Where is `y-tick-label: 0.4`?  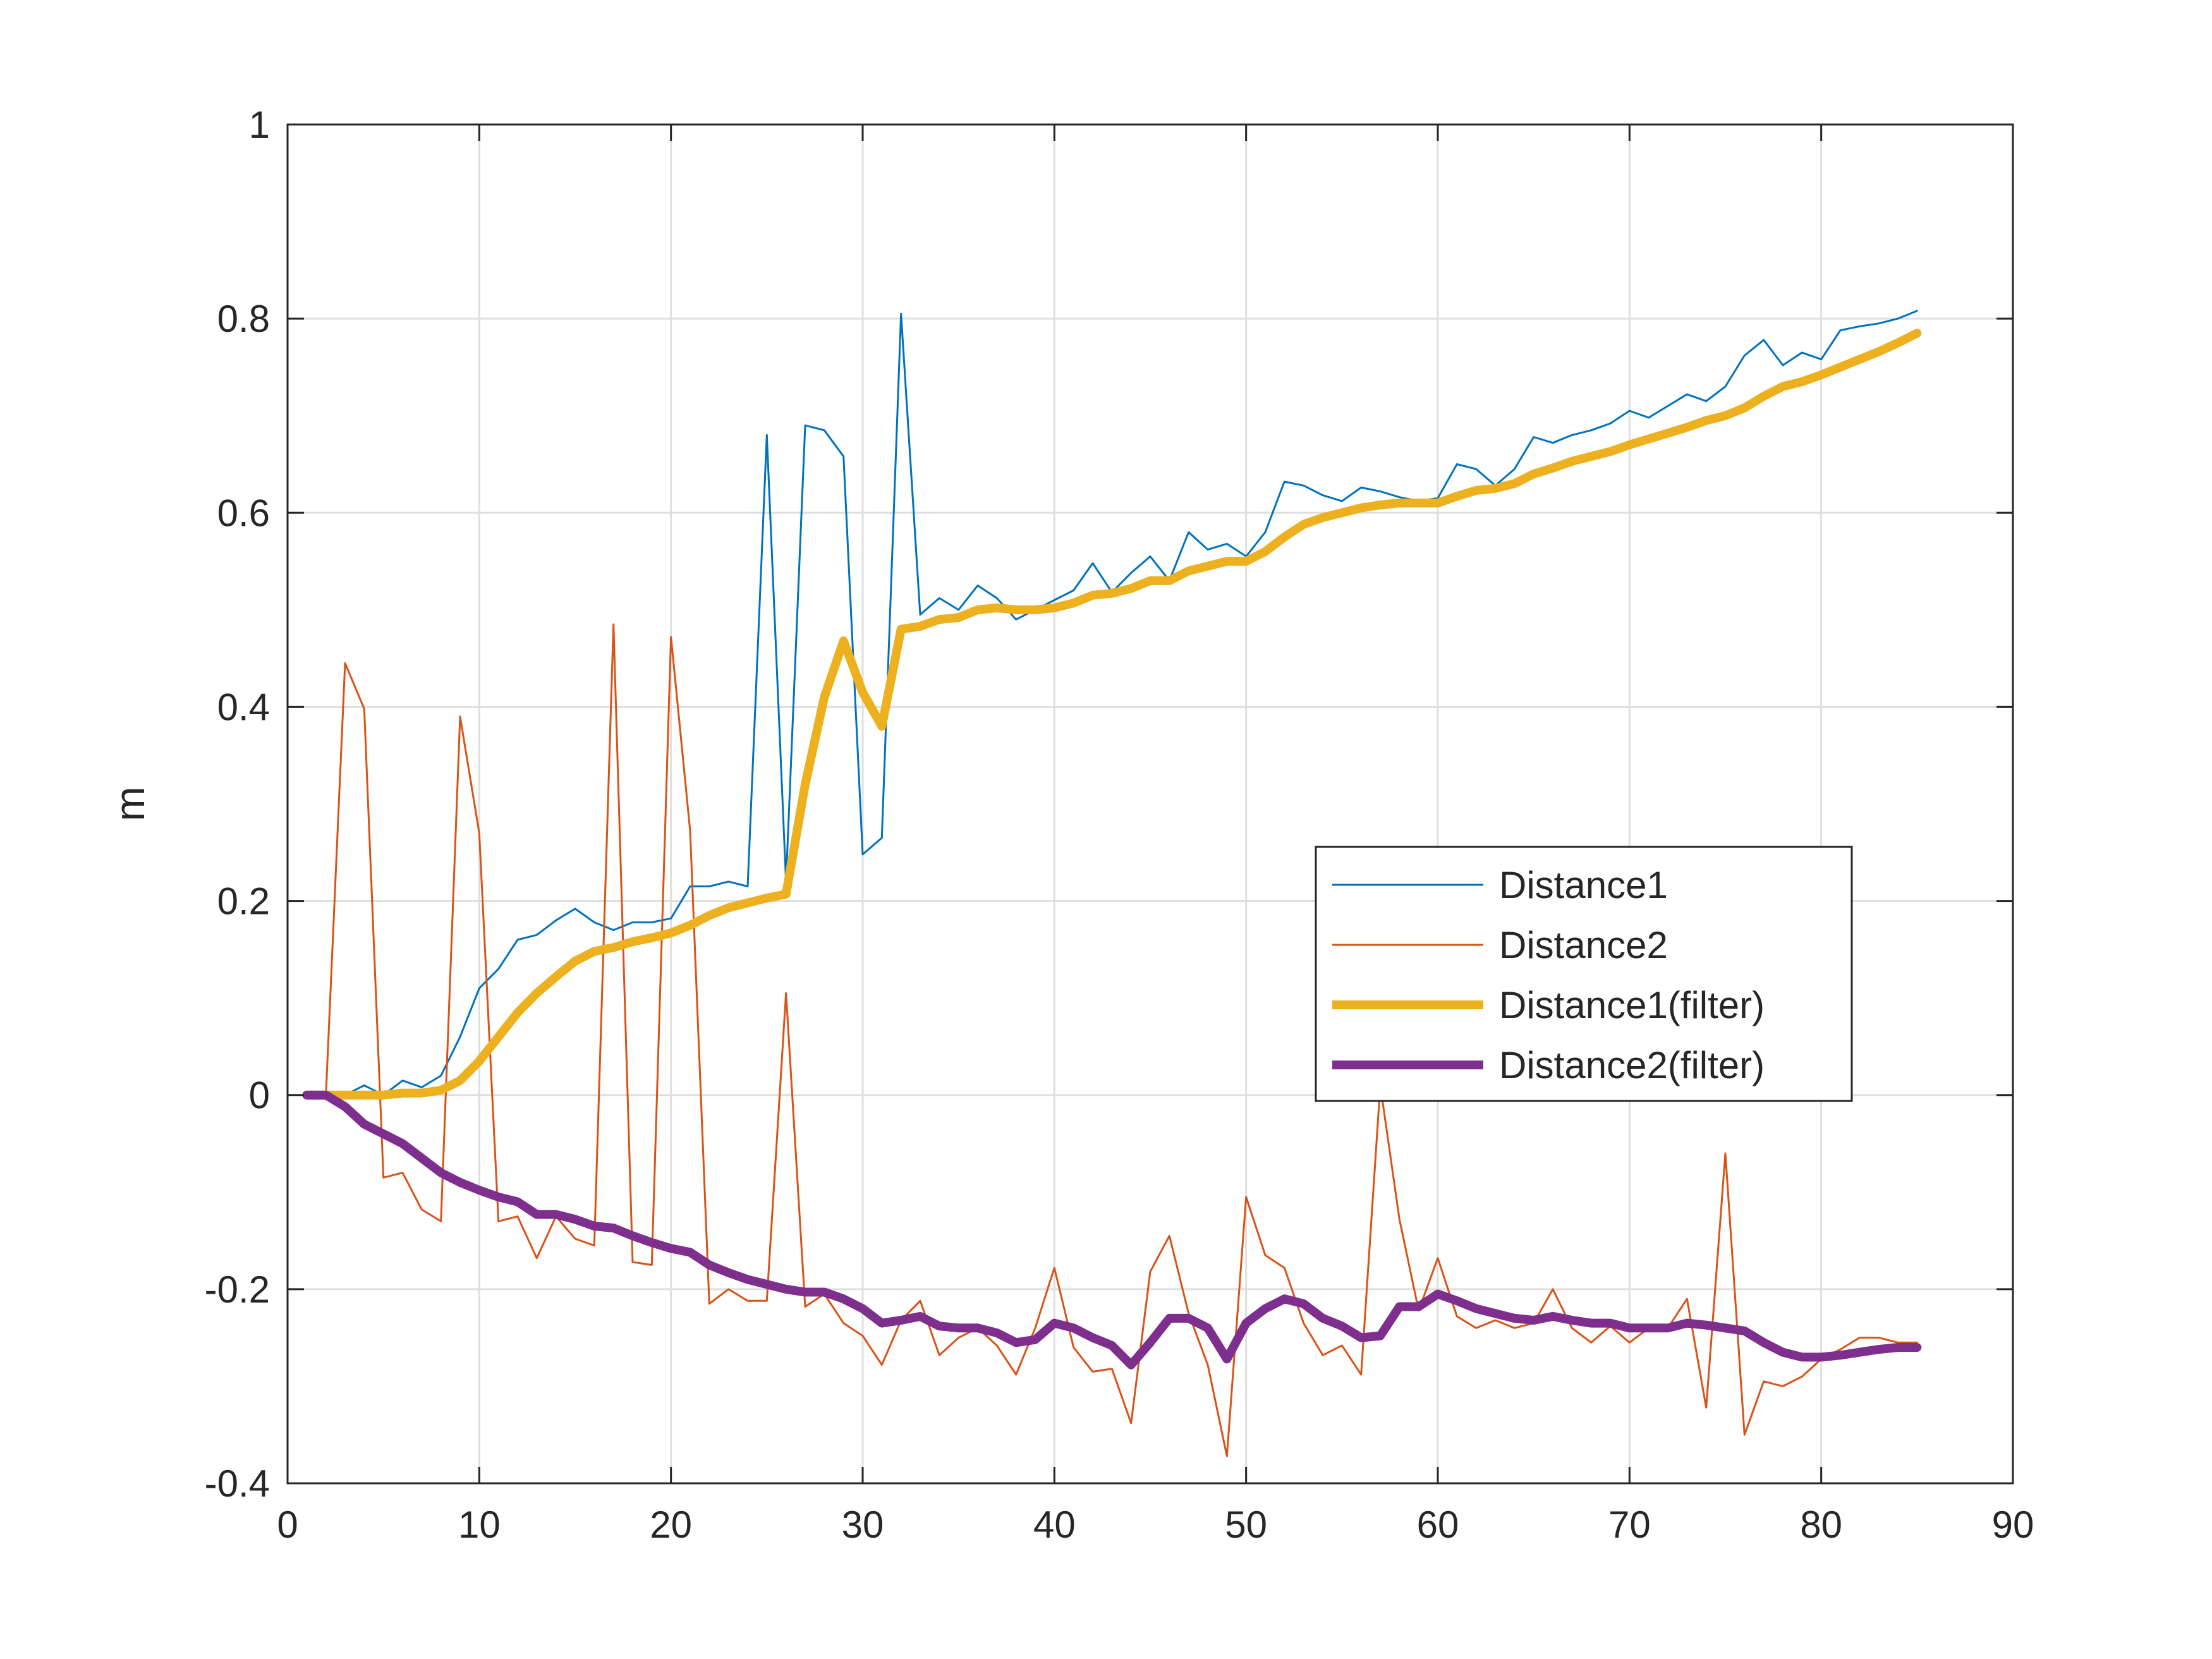
y-tick-label: 0.4 is located at coordinates (243, 707).